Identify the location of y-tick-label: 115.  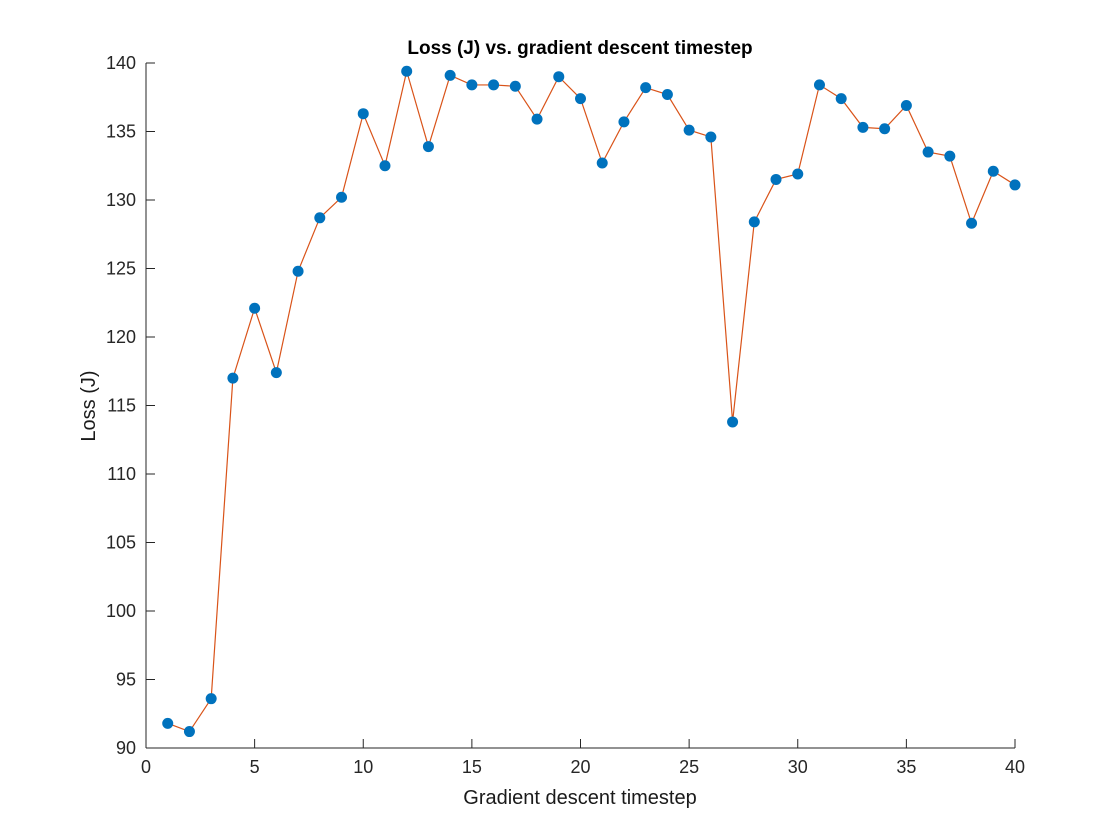
(121, 406).